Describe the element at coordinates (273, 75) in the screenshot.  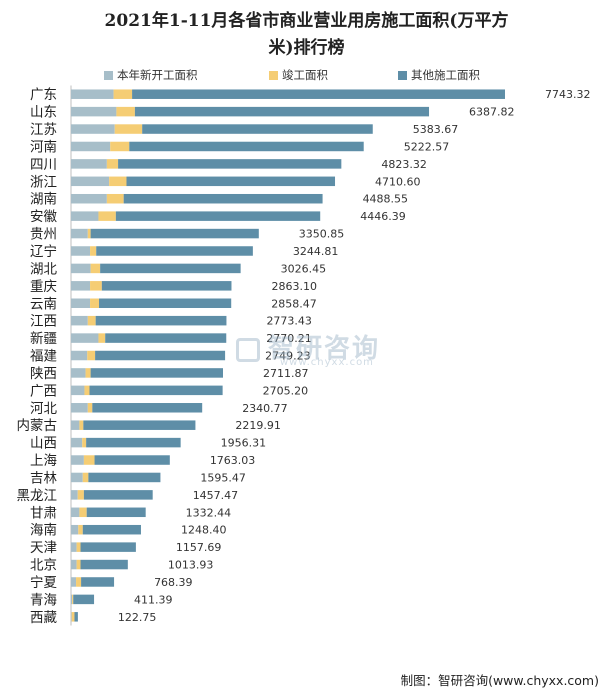
I see `legend-swatch-completed` at that location.